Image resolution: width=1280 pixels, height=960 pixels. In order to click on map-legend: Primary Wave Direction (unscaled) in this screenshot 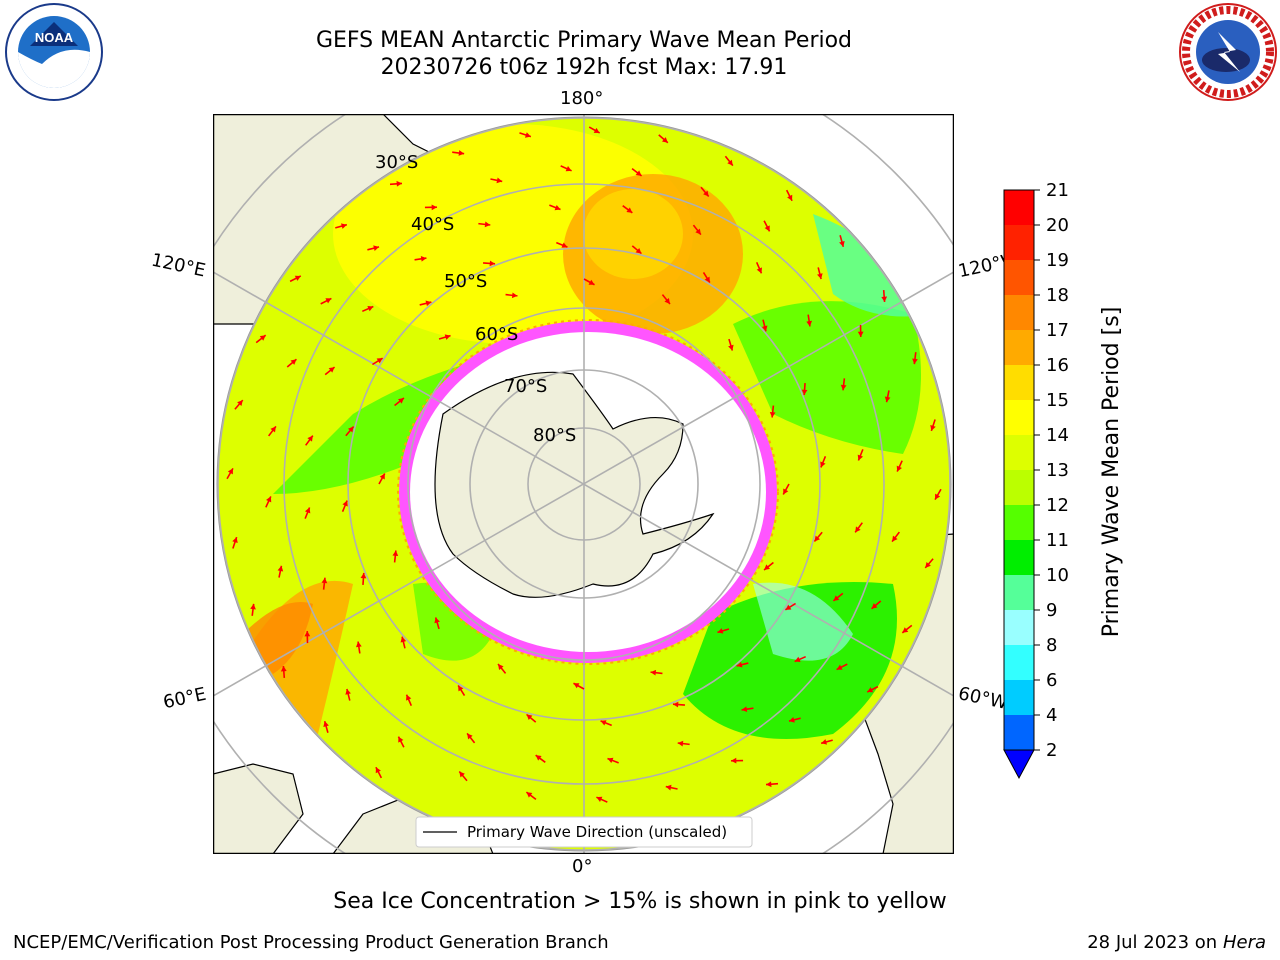, I will do `click(584, 832)`.